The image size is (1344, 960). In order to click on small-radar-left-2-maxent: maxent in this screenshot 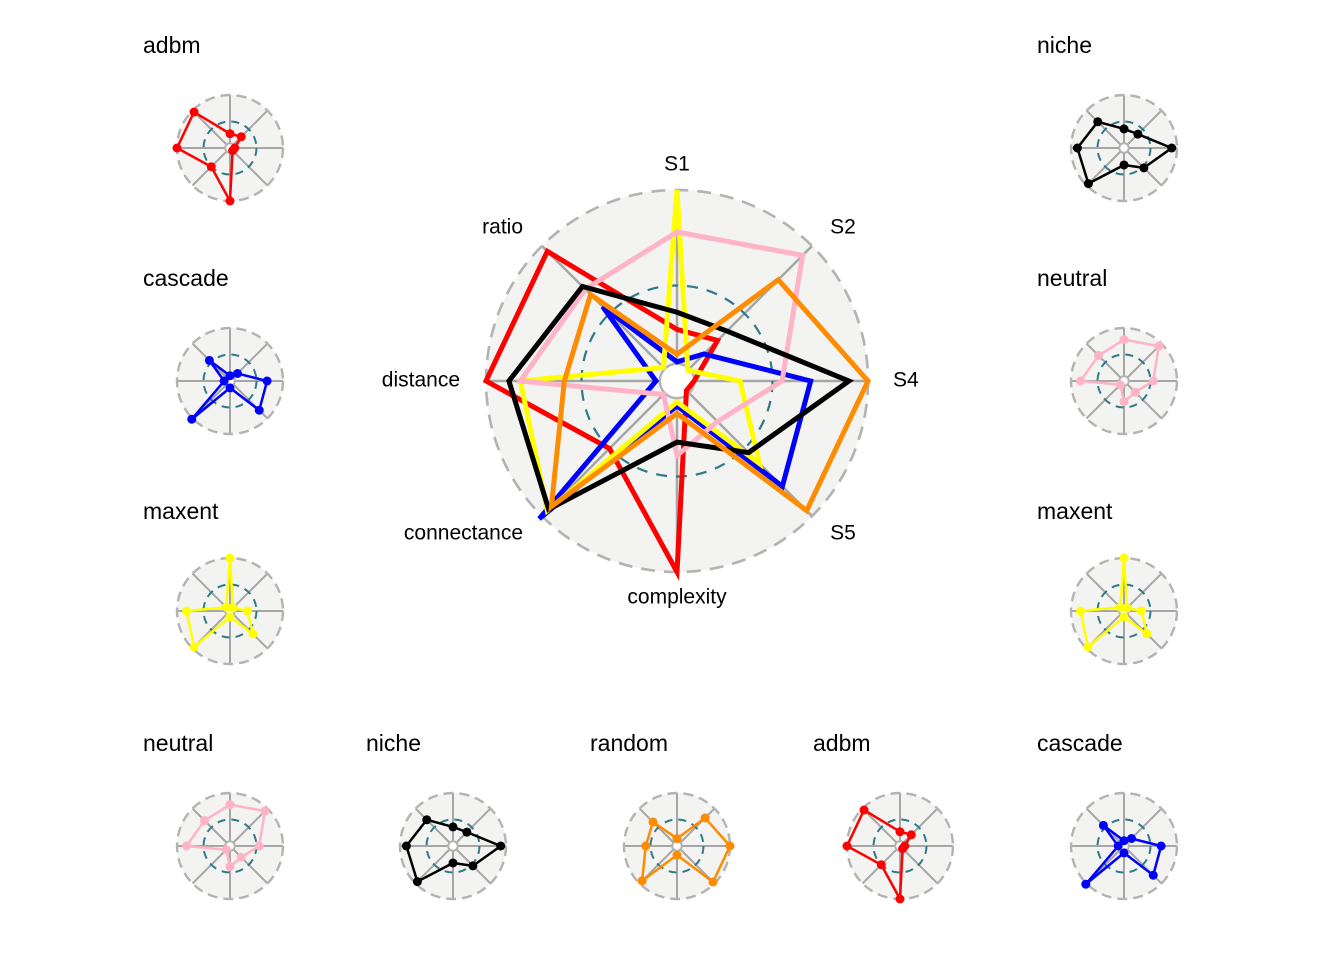, I will do `click(214, 582)`.